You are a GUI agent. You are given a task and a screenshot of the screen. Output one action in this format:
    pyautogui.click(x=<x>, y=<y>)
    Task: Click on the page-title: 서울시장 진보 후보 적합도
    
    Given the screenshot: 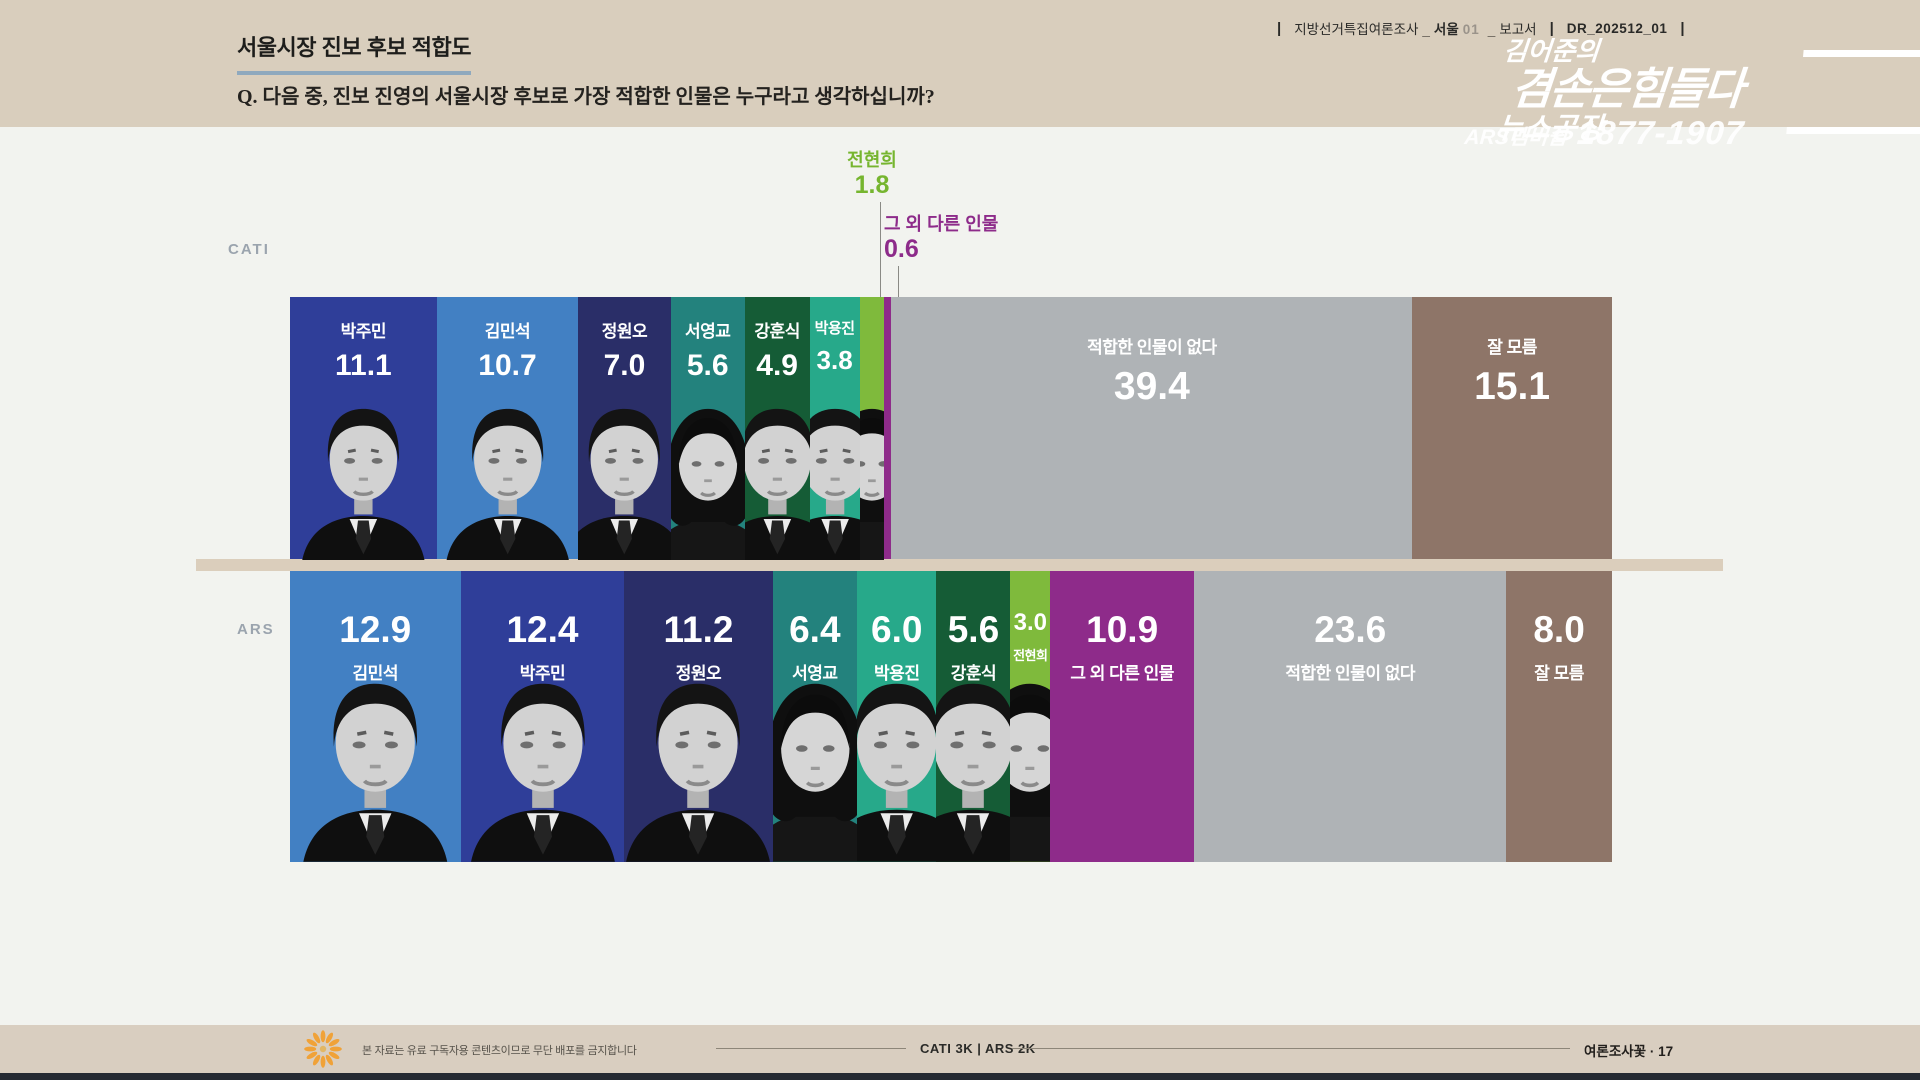 What is the action you would take?
    pyautogui.click(x=354, y=52)
    